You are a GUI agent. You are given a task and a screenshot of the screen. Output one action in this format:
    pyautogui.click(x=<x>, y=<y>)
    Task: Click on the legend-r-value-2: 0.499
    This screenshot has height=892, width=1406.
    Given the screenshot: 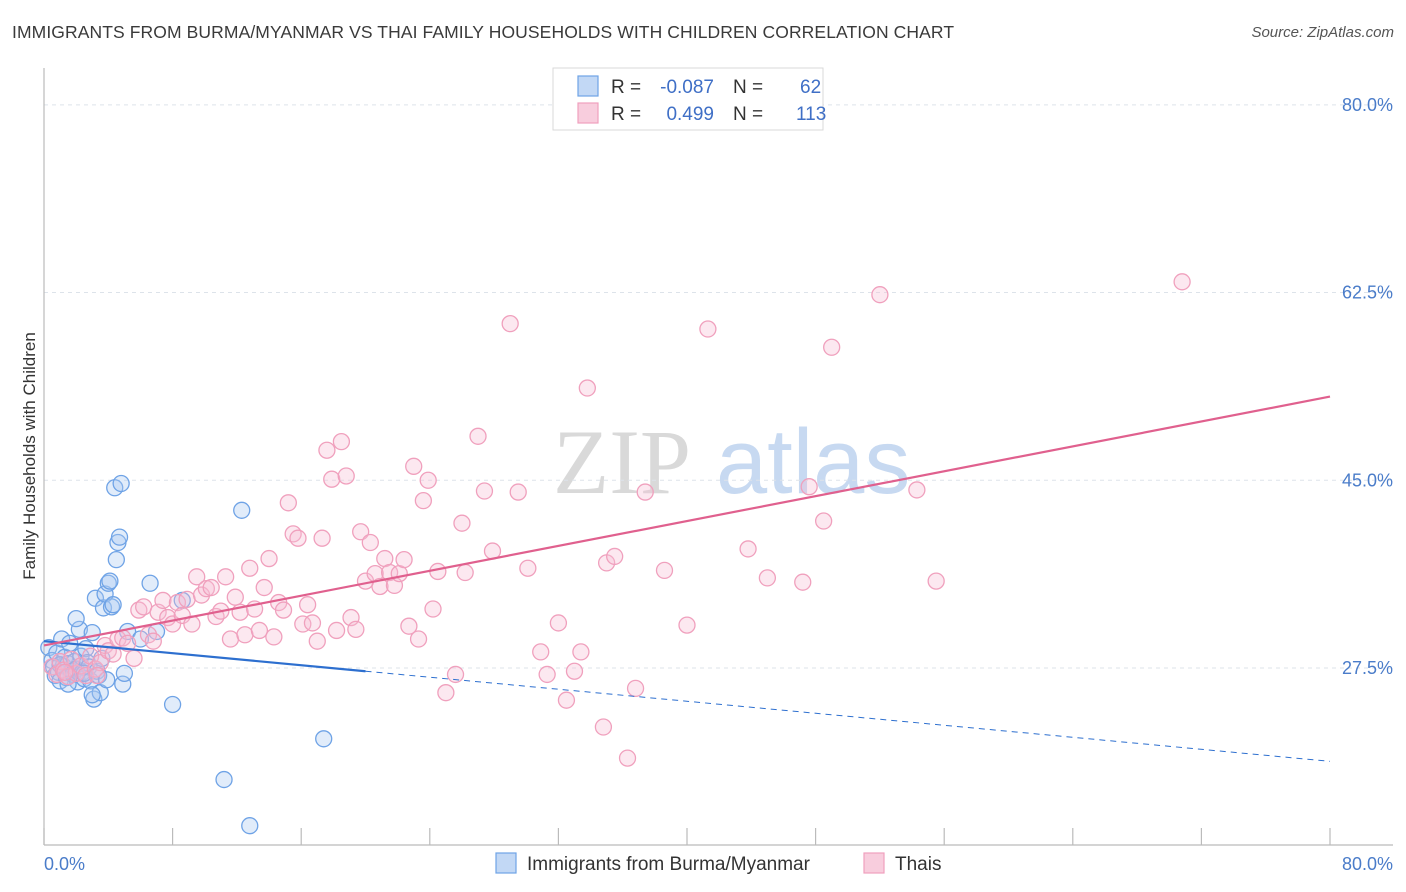 What is the action you would take?
    pyautogui.click(x=690, y=114)
    